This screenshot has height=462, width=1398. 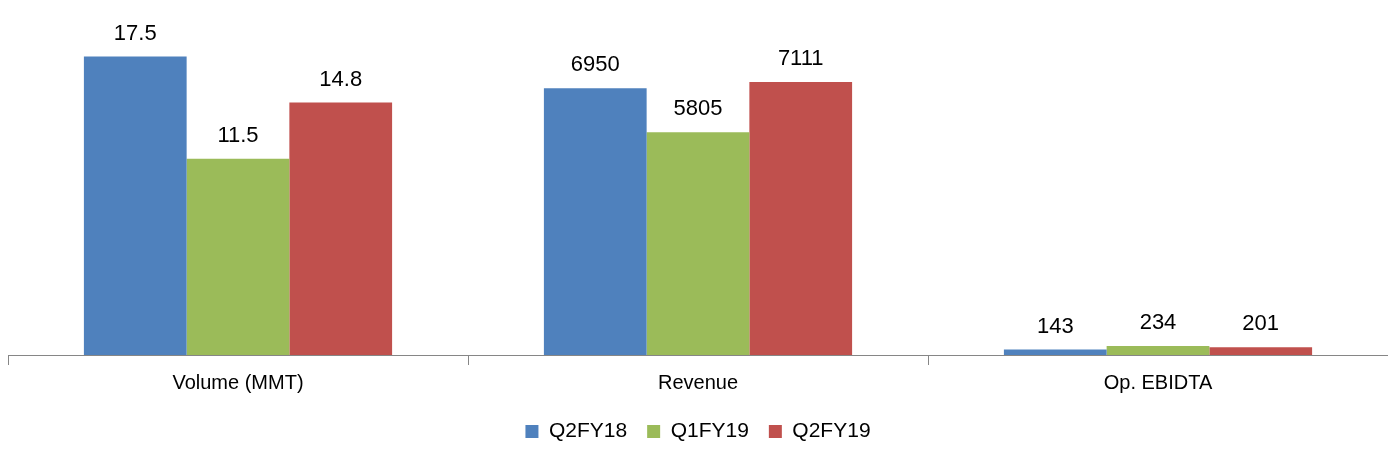 What do you see at coordinates (698, 381) in the screenshot?
I see `x-tick-label: Revenue` at bounding box center [698, 381].